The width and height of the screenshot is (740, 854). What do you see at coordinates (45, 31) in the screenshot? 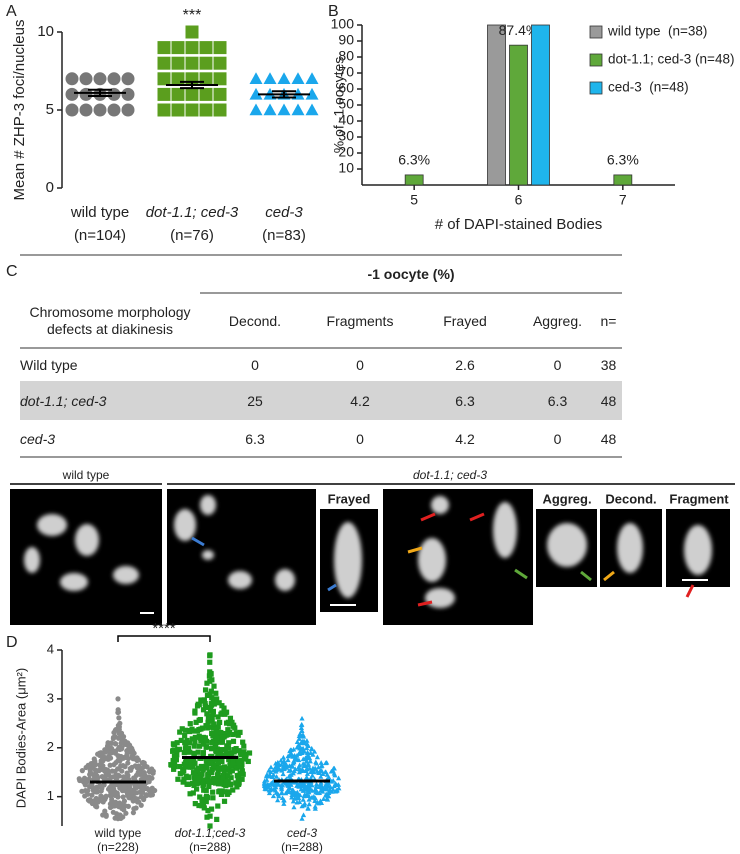
I see `y-tick-label: 10` at bounding box center [45, 31].